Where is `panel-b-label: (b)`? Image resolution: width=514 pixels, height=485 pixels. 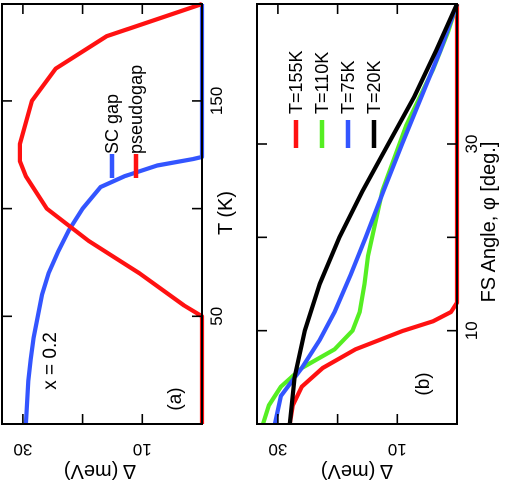
panel-b-label: (b) is located at coordinates (423, 383).